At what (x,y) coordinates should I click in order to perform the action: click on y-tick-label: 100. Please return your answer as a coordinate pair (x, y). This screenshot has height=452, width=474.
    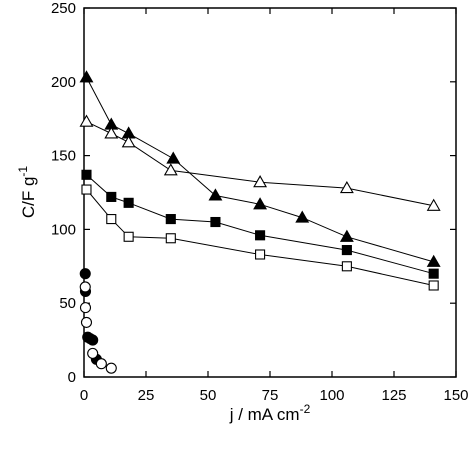
    Looking at the image, I should click on (63, 229).